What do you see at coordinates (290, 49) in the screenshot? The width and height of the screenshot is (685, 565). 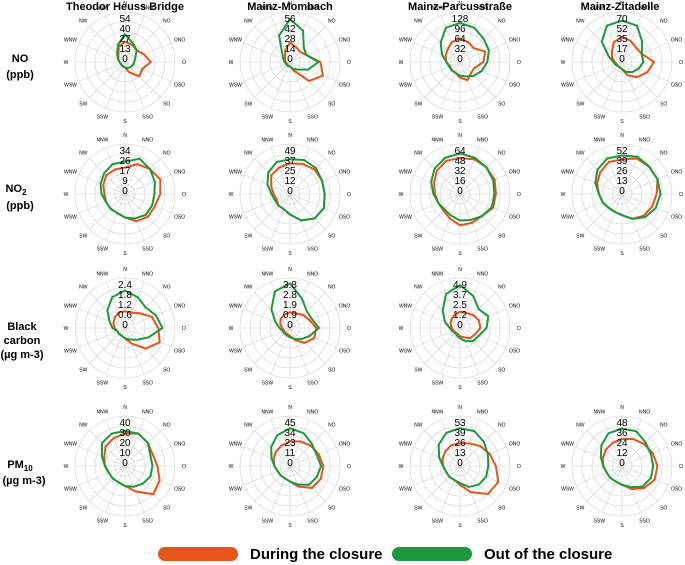 I see `ring-value-label: 14` at bounding box center [290, 49].